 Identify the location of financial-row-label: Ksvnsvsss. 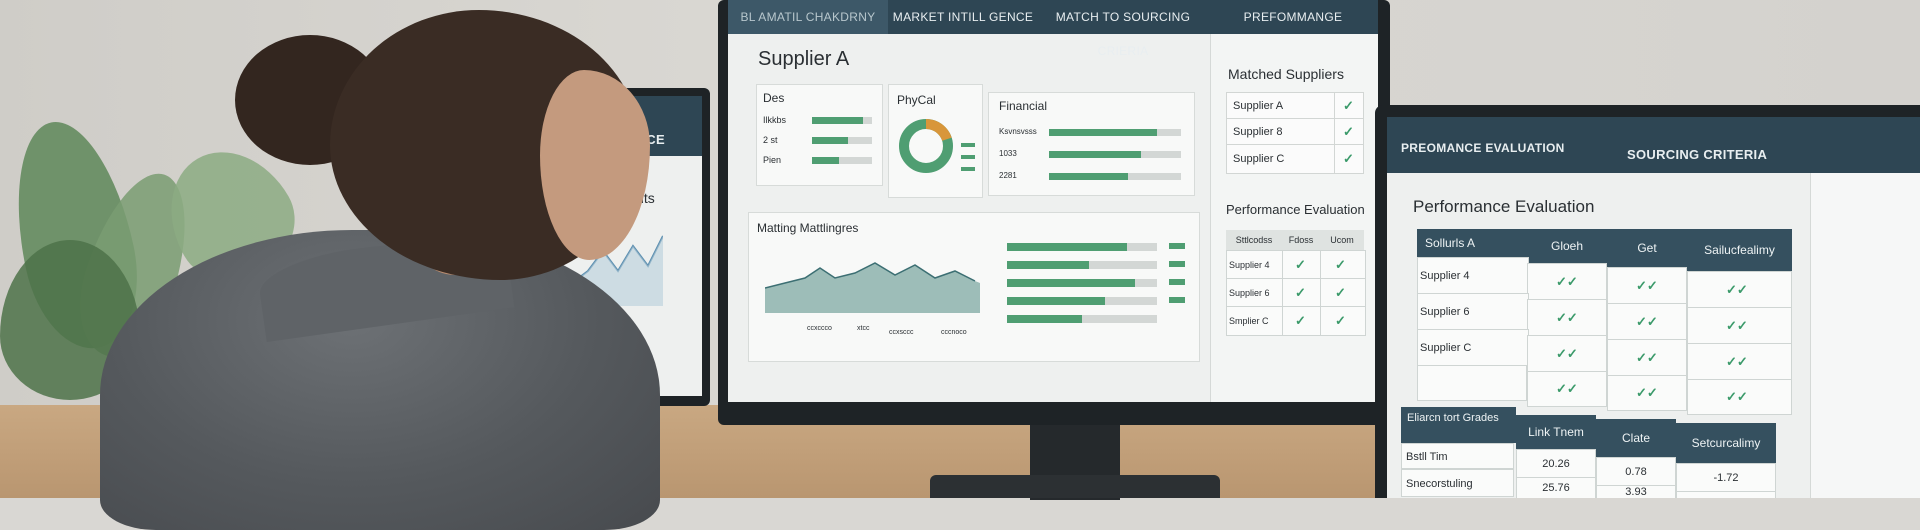
(1018, 131).